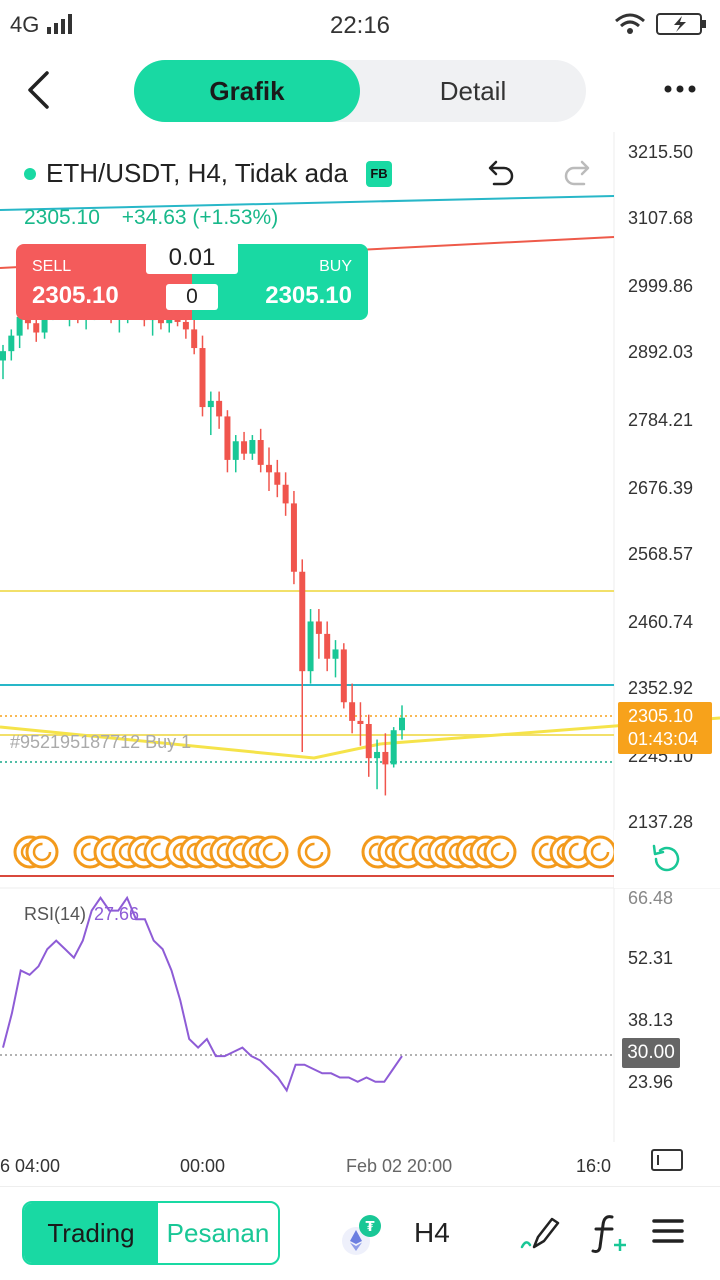 The width and height of the screenshot is (720, 1280). Describe the element at coordinates (473, 91) in the screenshot. I see `tab-detail: Detail` at that location.